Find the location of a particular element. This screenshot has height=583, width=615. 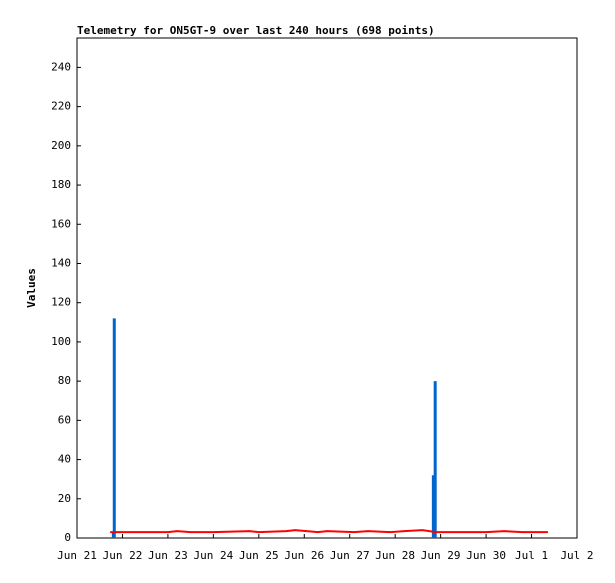

x-tick-label: Jul 2 is located at coordinates (576, 555).